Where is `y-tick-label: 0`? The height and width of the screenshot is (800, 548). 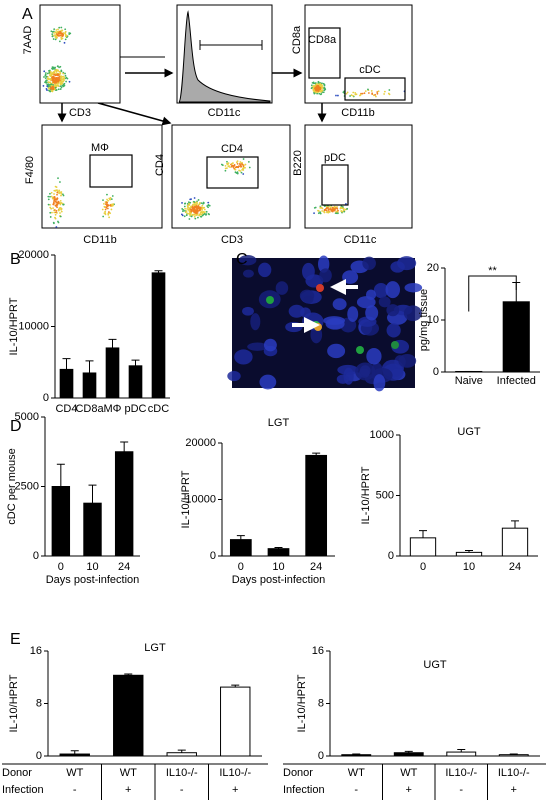 y-tick-label: 0 is located at coordinates (39, 756).